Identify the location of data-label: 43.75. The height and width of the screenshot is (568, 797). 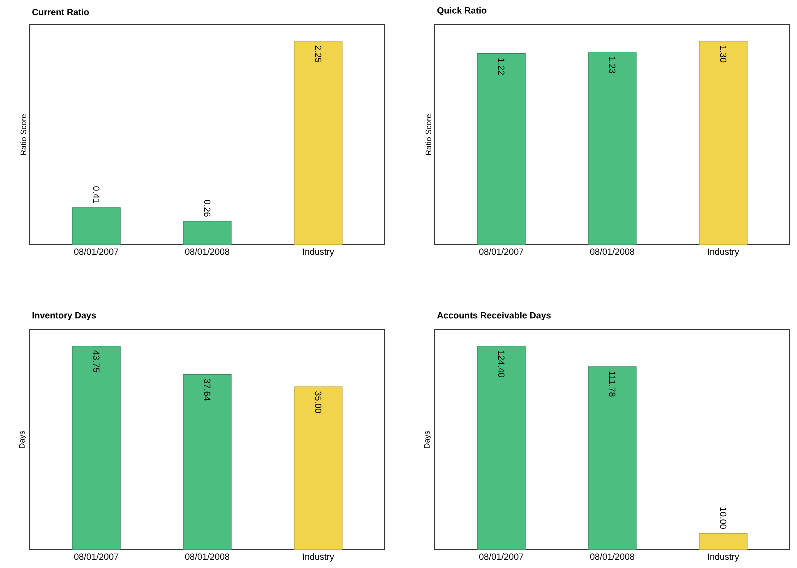
(96, 361).